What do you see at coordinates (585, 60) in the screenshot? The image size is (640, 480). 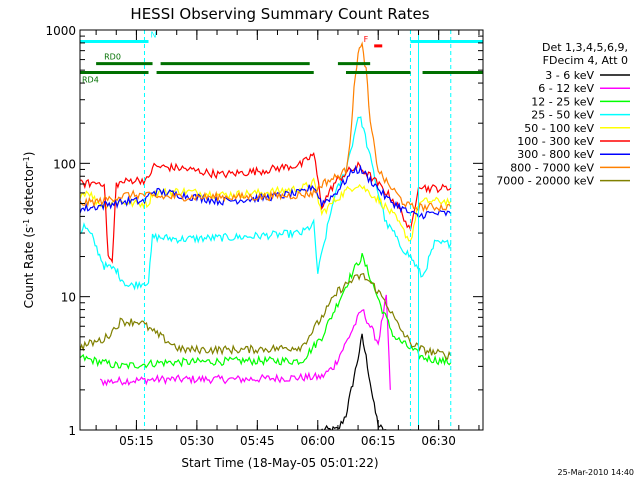 I see `legend-header-line2: FDecim 4, Att 0` at bounding box center [585, 60].